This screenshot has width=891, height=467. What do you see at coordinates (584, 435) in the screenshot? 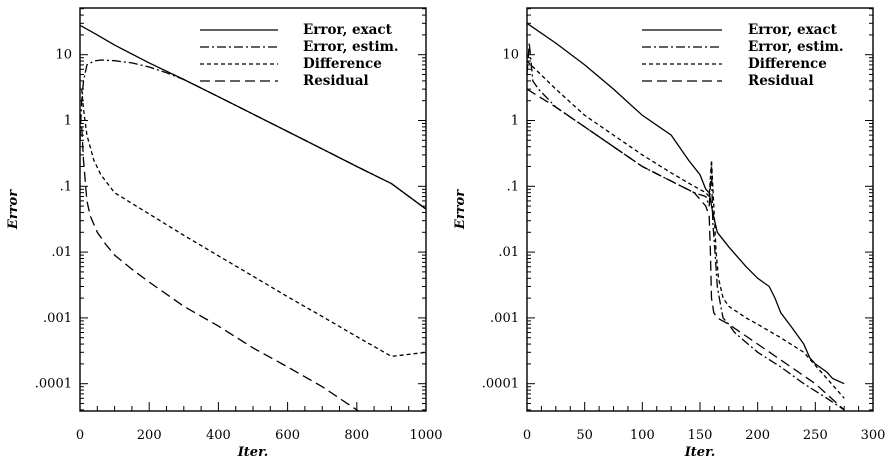
I see `x-tick-label: 50` at bounding box center [584, 435].